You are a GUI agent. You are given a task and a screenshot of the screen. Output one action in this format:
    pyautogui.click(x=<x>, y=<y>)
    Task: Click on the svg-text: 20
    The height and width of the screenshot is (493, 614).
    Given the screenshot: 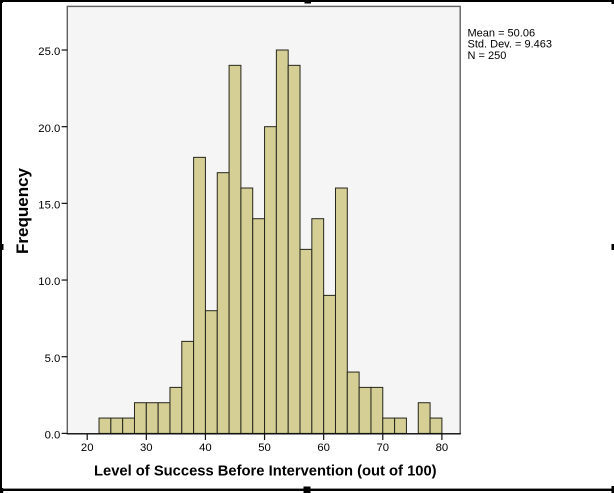 What is the action you would take?
    pyautogui.click(x=87, y=448)
    